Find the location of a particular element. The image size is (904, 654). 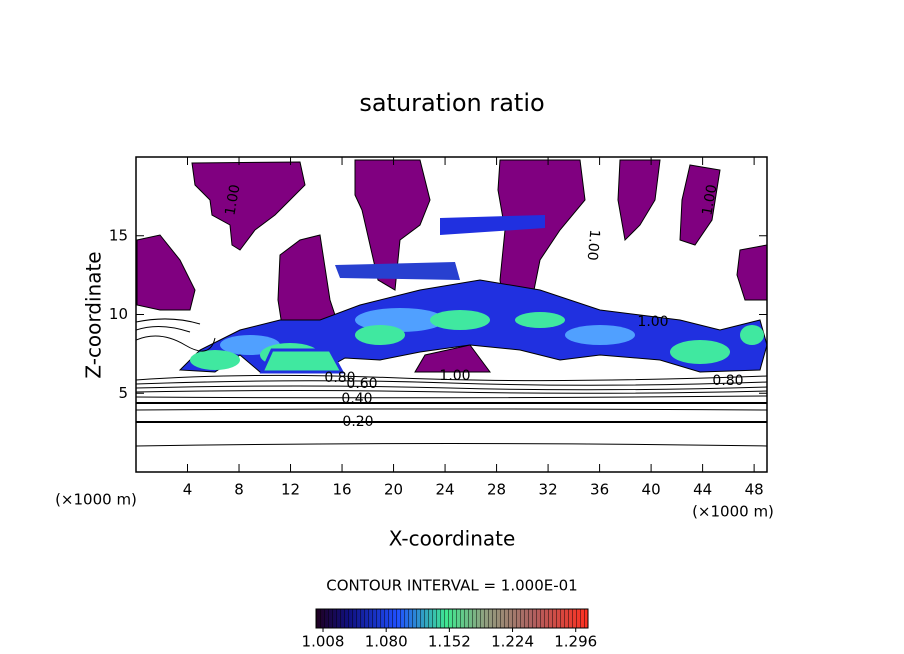

contour-line is located at coordinates (451, 382).